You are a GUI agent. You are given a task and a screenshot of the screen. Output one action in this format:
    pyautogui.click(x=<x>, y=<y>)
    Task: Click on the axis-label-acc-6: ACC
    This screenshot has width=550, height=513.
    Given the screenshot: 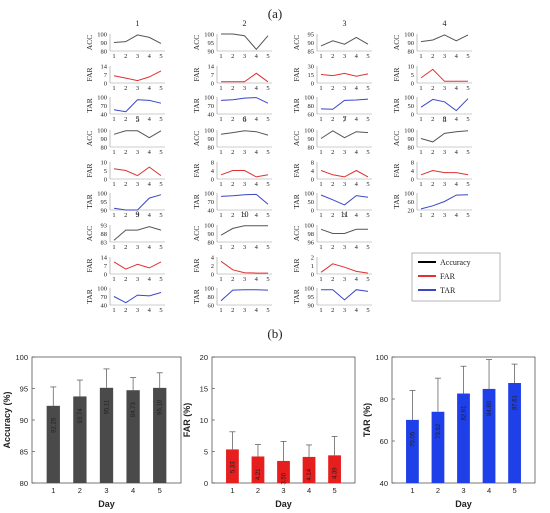 What is the action you would take?
    pyautogui.click(x=196, y=138)
    